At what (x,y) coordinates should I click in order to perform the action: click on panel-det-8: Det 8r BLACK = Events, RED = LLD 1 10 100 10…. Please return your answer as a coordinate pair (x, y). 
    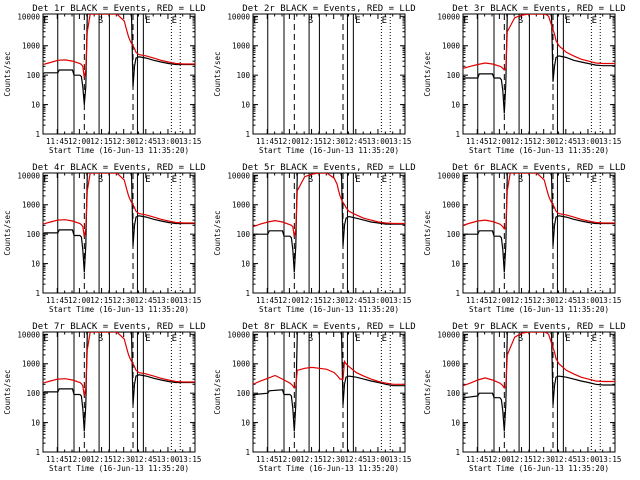
    Looking at the image, I should click on (314, 397).